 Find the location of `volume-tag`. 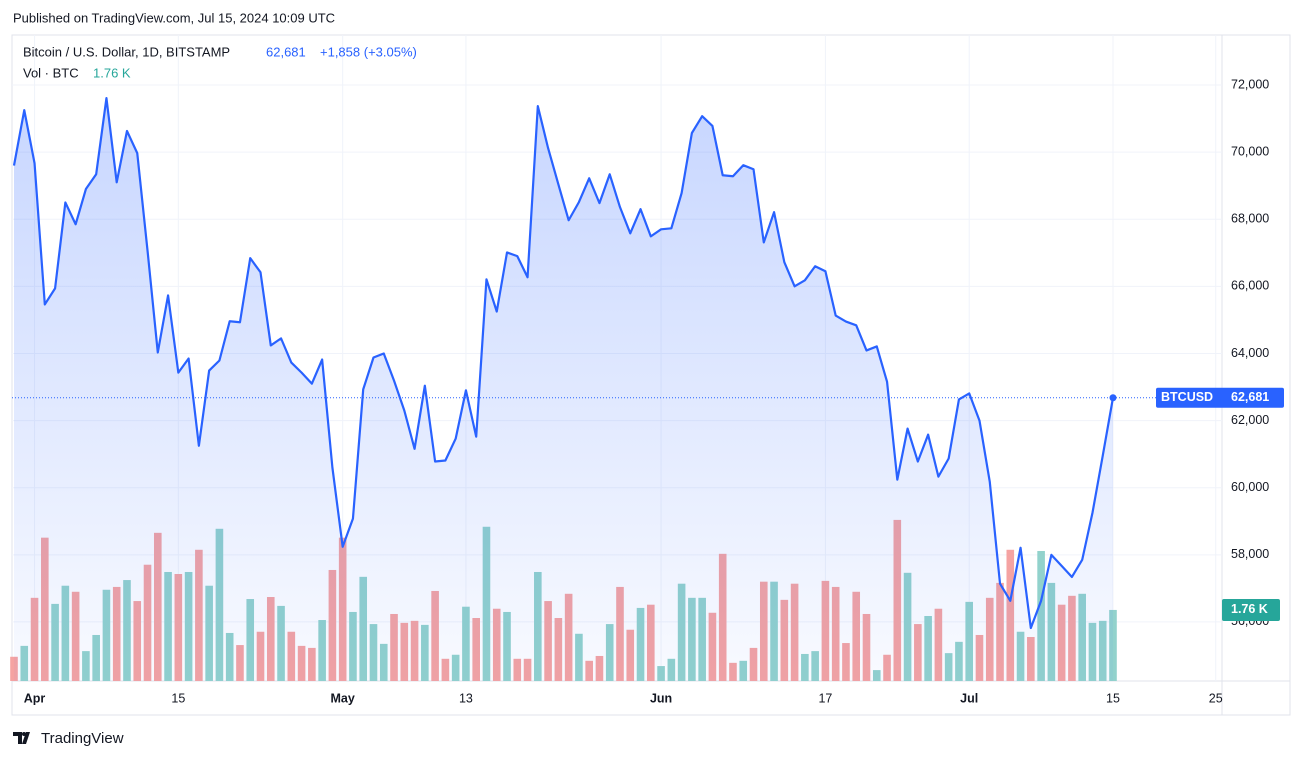

volume-tag is located at coordinates (1251, 609).